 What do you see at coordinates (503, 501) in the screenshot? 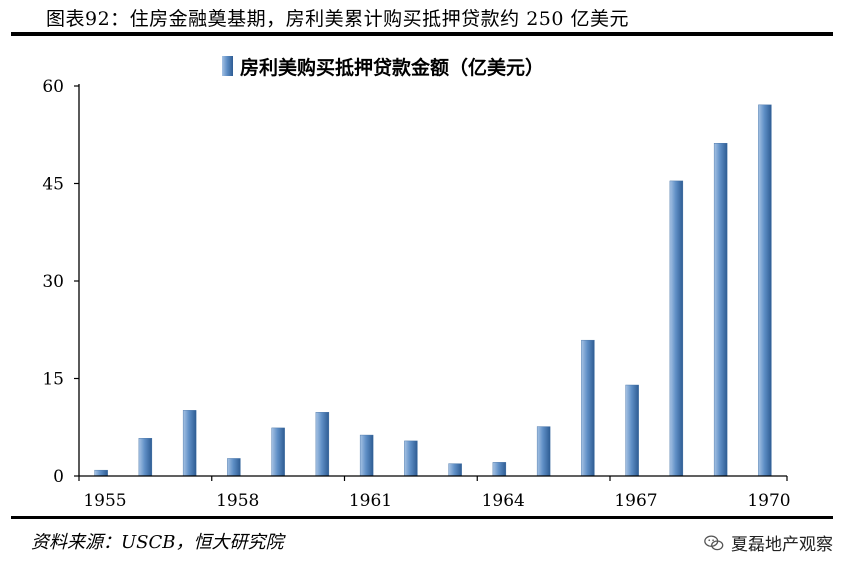
I see `x-tick-label: 1964` at bounding box center [503, 501].